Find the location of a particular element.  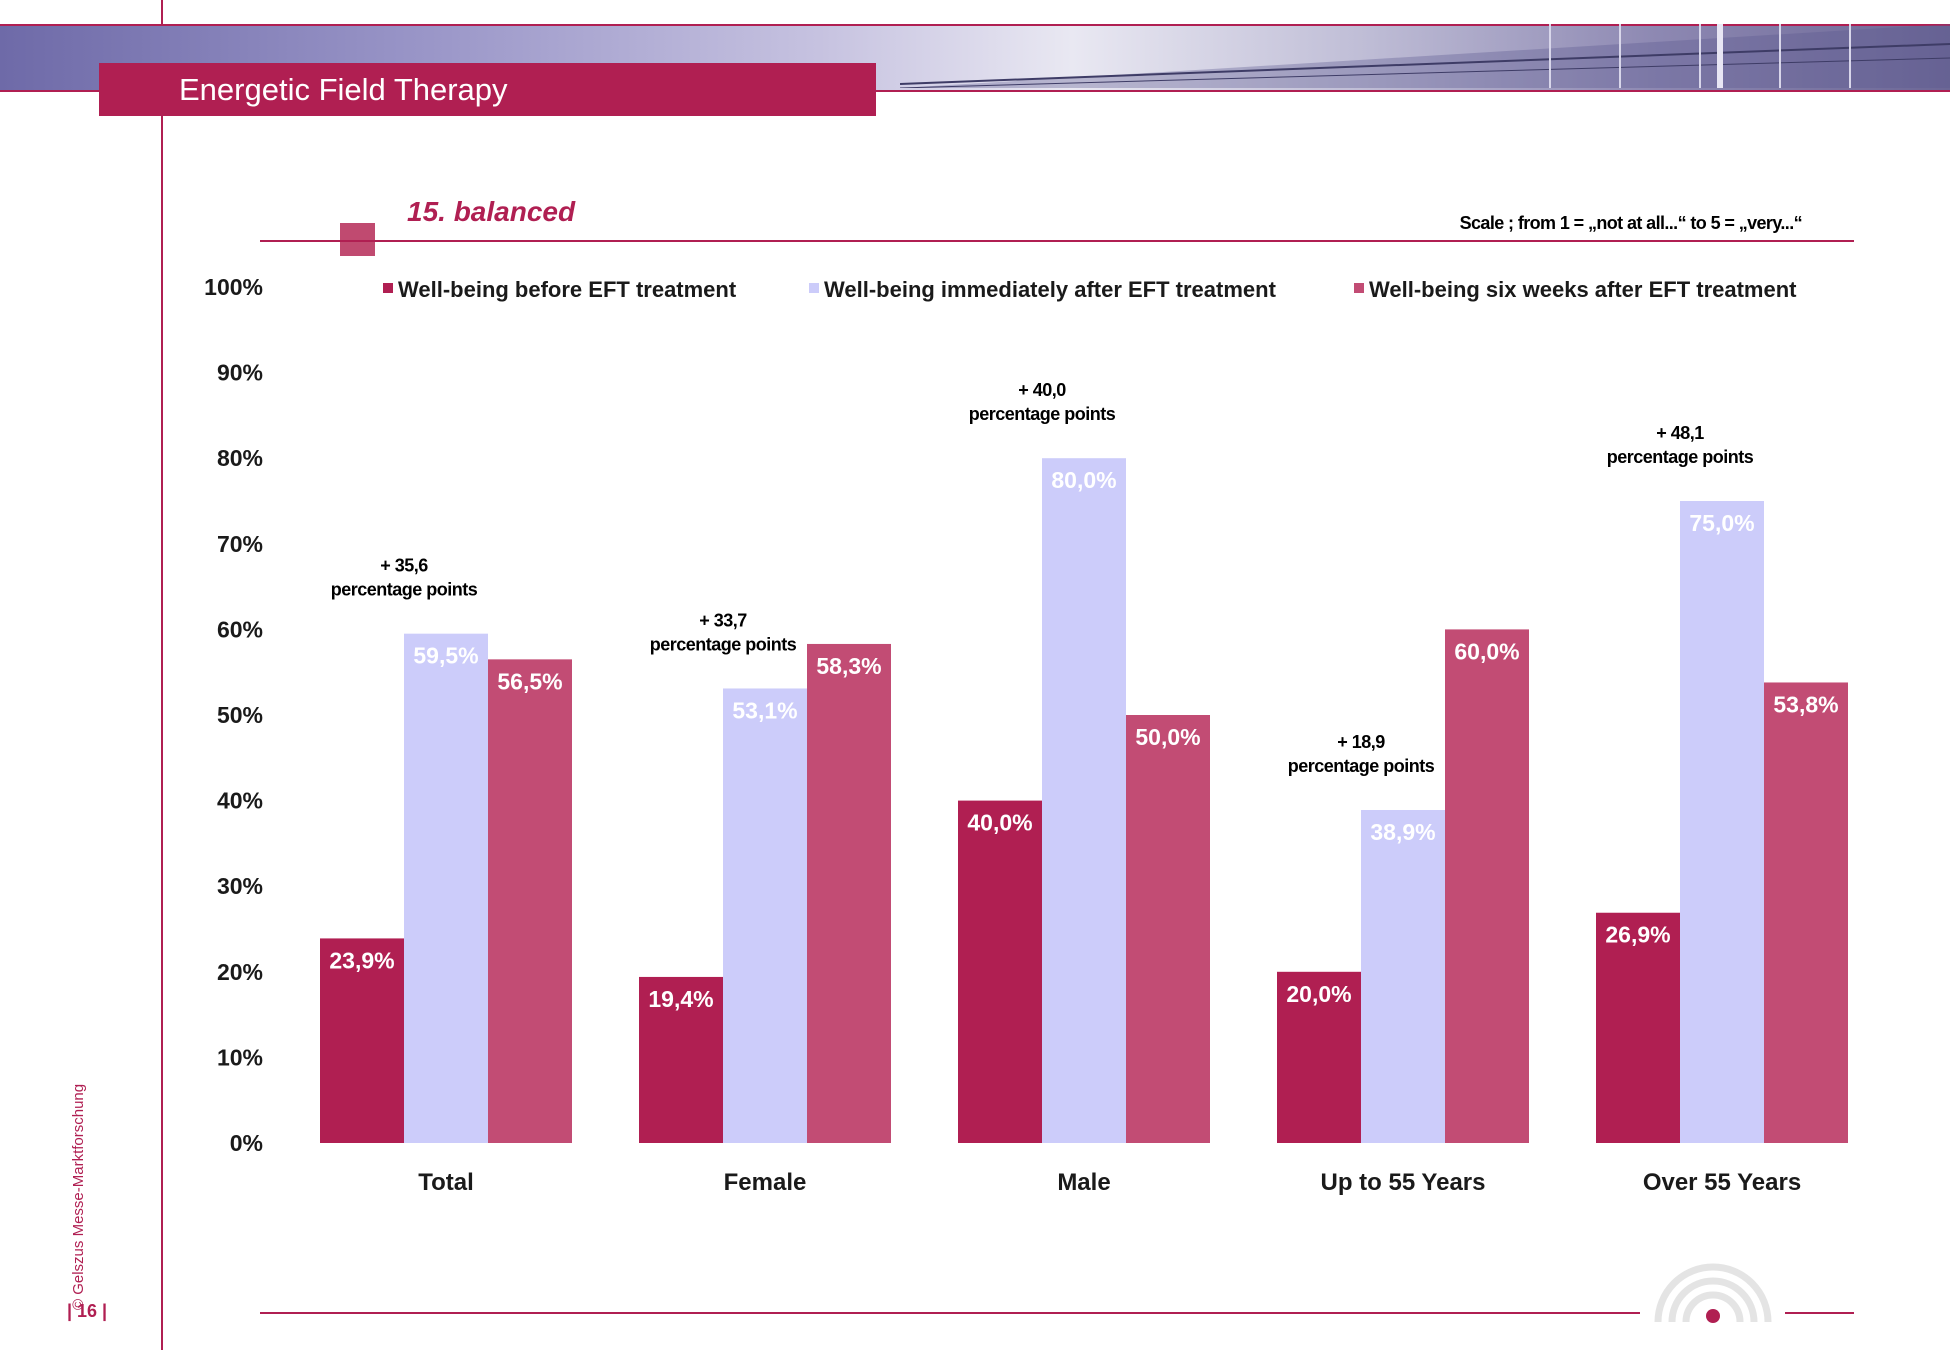

legend-label: Well-being six weeks after EFT treatment is located at coordinates (1583, 289).